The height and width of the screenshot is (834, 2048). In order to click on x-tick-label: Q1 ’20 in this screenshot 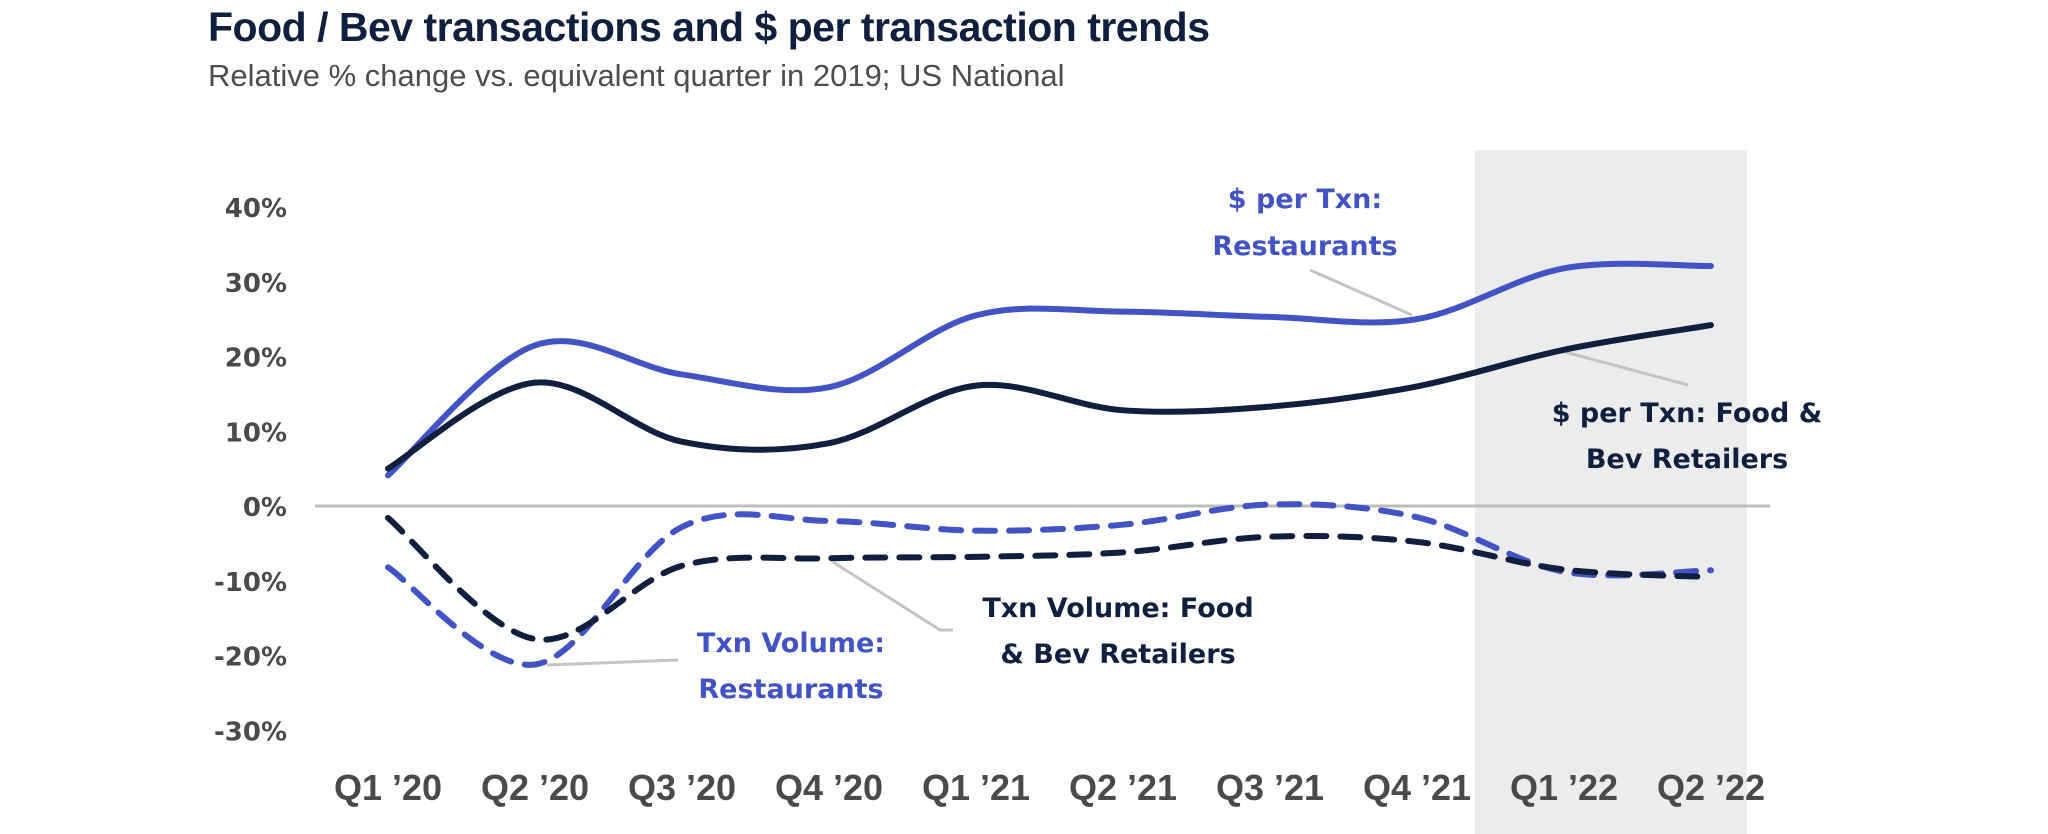, I will do `click(388, 787)`.